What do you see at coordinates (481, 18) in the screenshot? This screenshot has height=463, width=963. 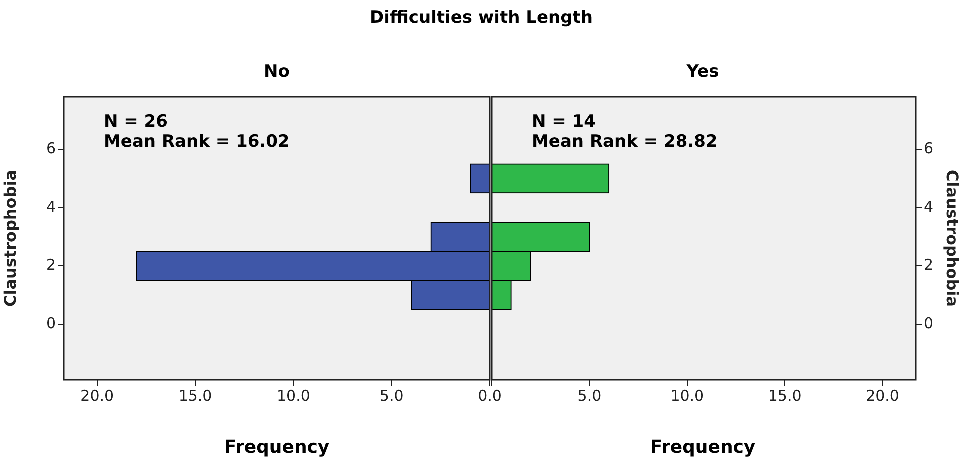 I see `chart-title: Difficulties with Length` at bounding box center [481, 18].